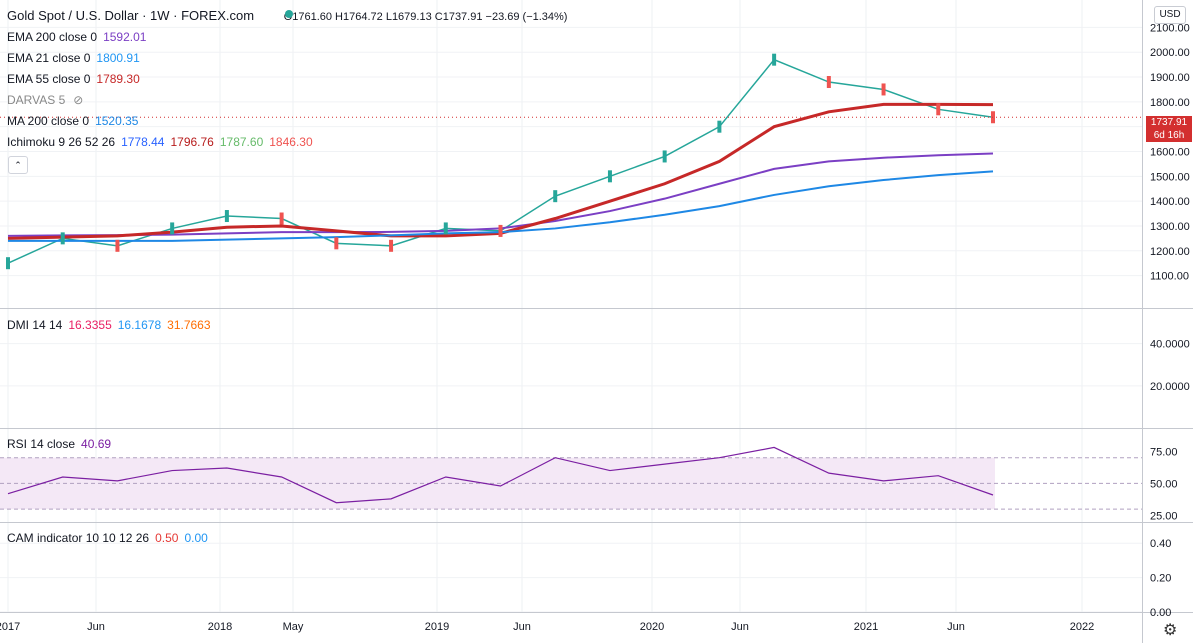  I want to click on rsi-tick-label: 75.00, so click(1164, 452).